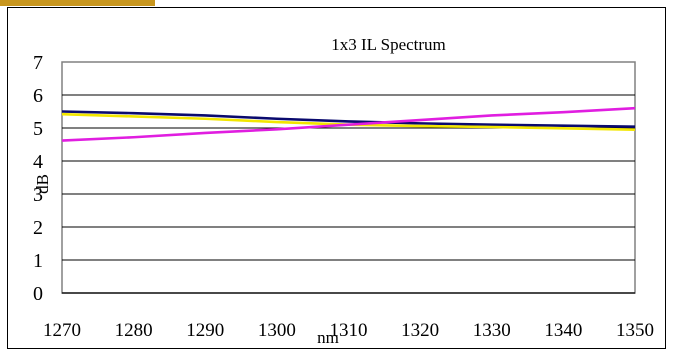  I want to click on y-tick-label: 5, so click(38, 129).